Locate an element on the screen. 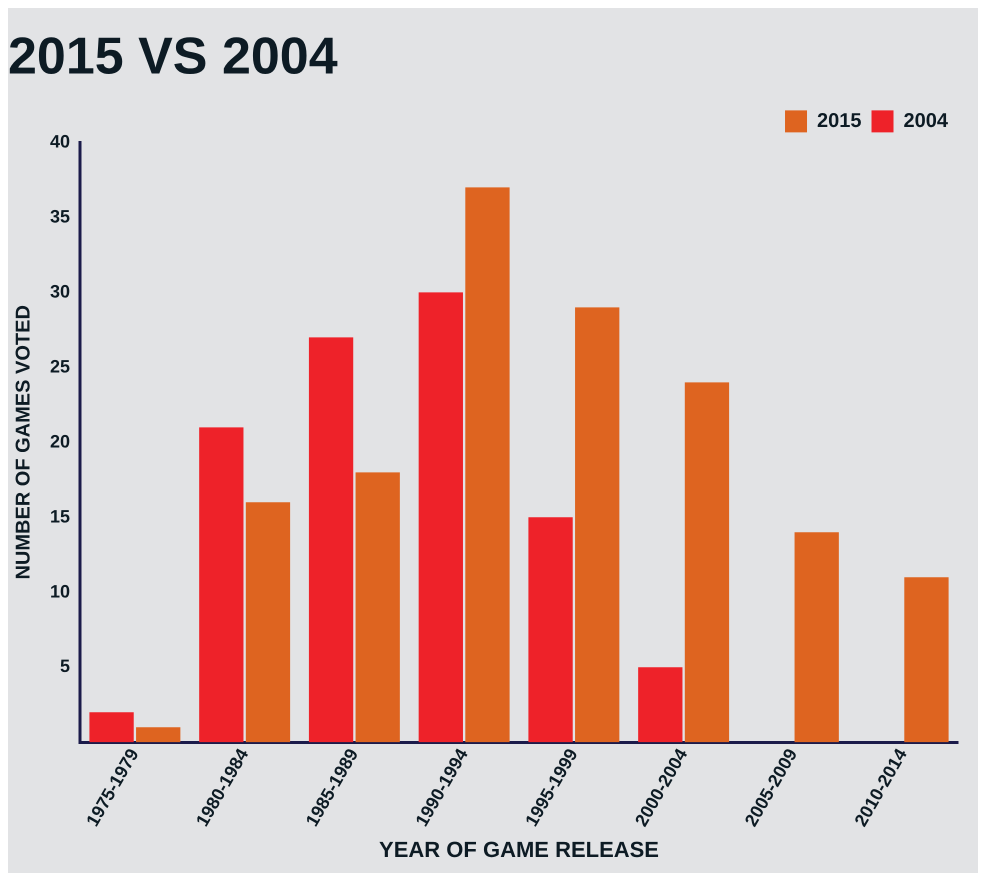 The height and width of the screenshot is (881, 986). chart-title: 2015 VS 2004 is located at coordinates (173, 57).